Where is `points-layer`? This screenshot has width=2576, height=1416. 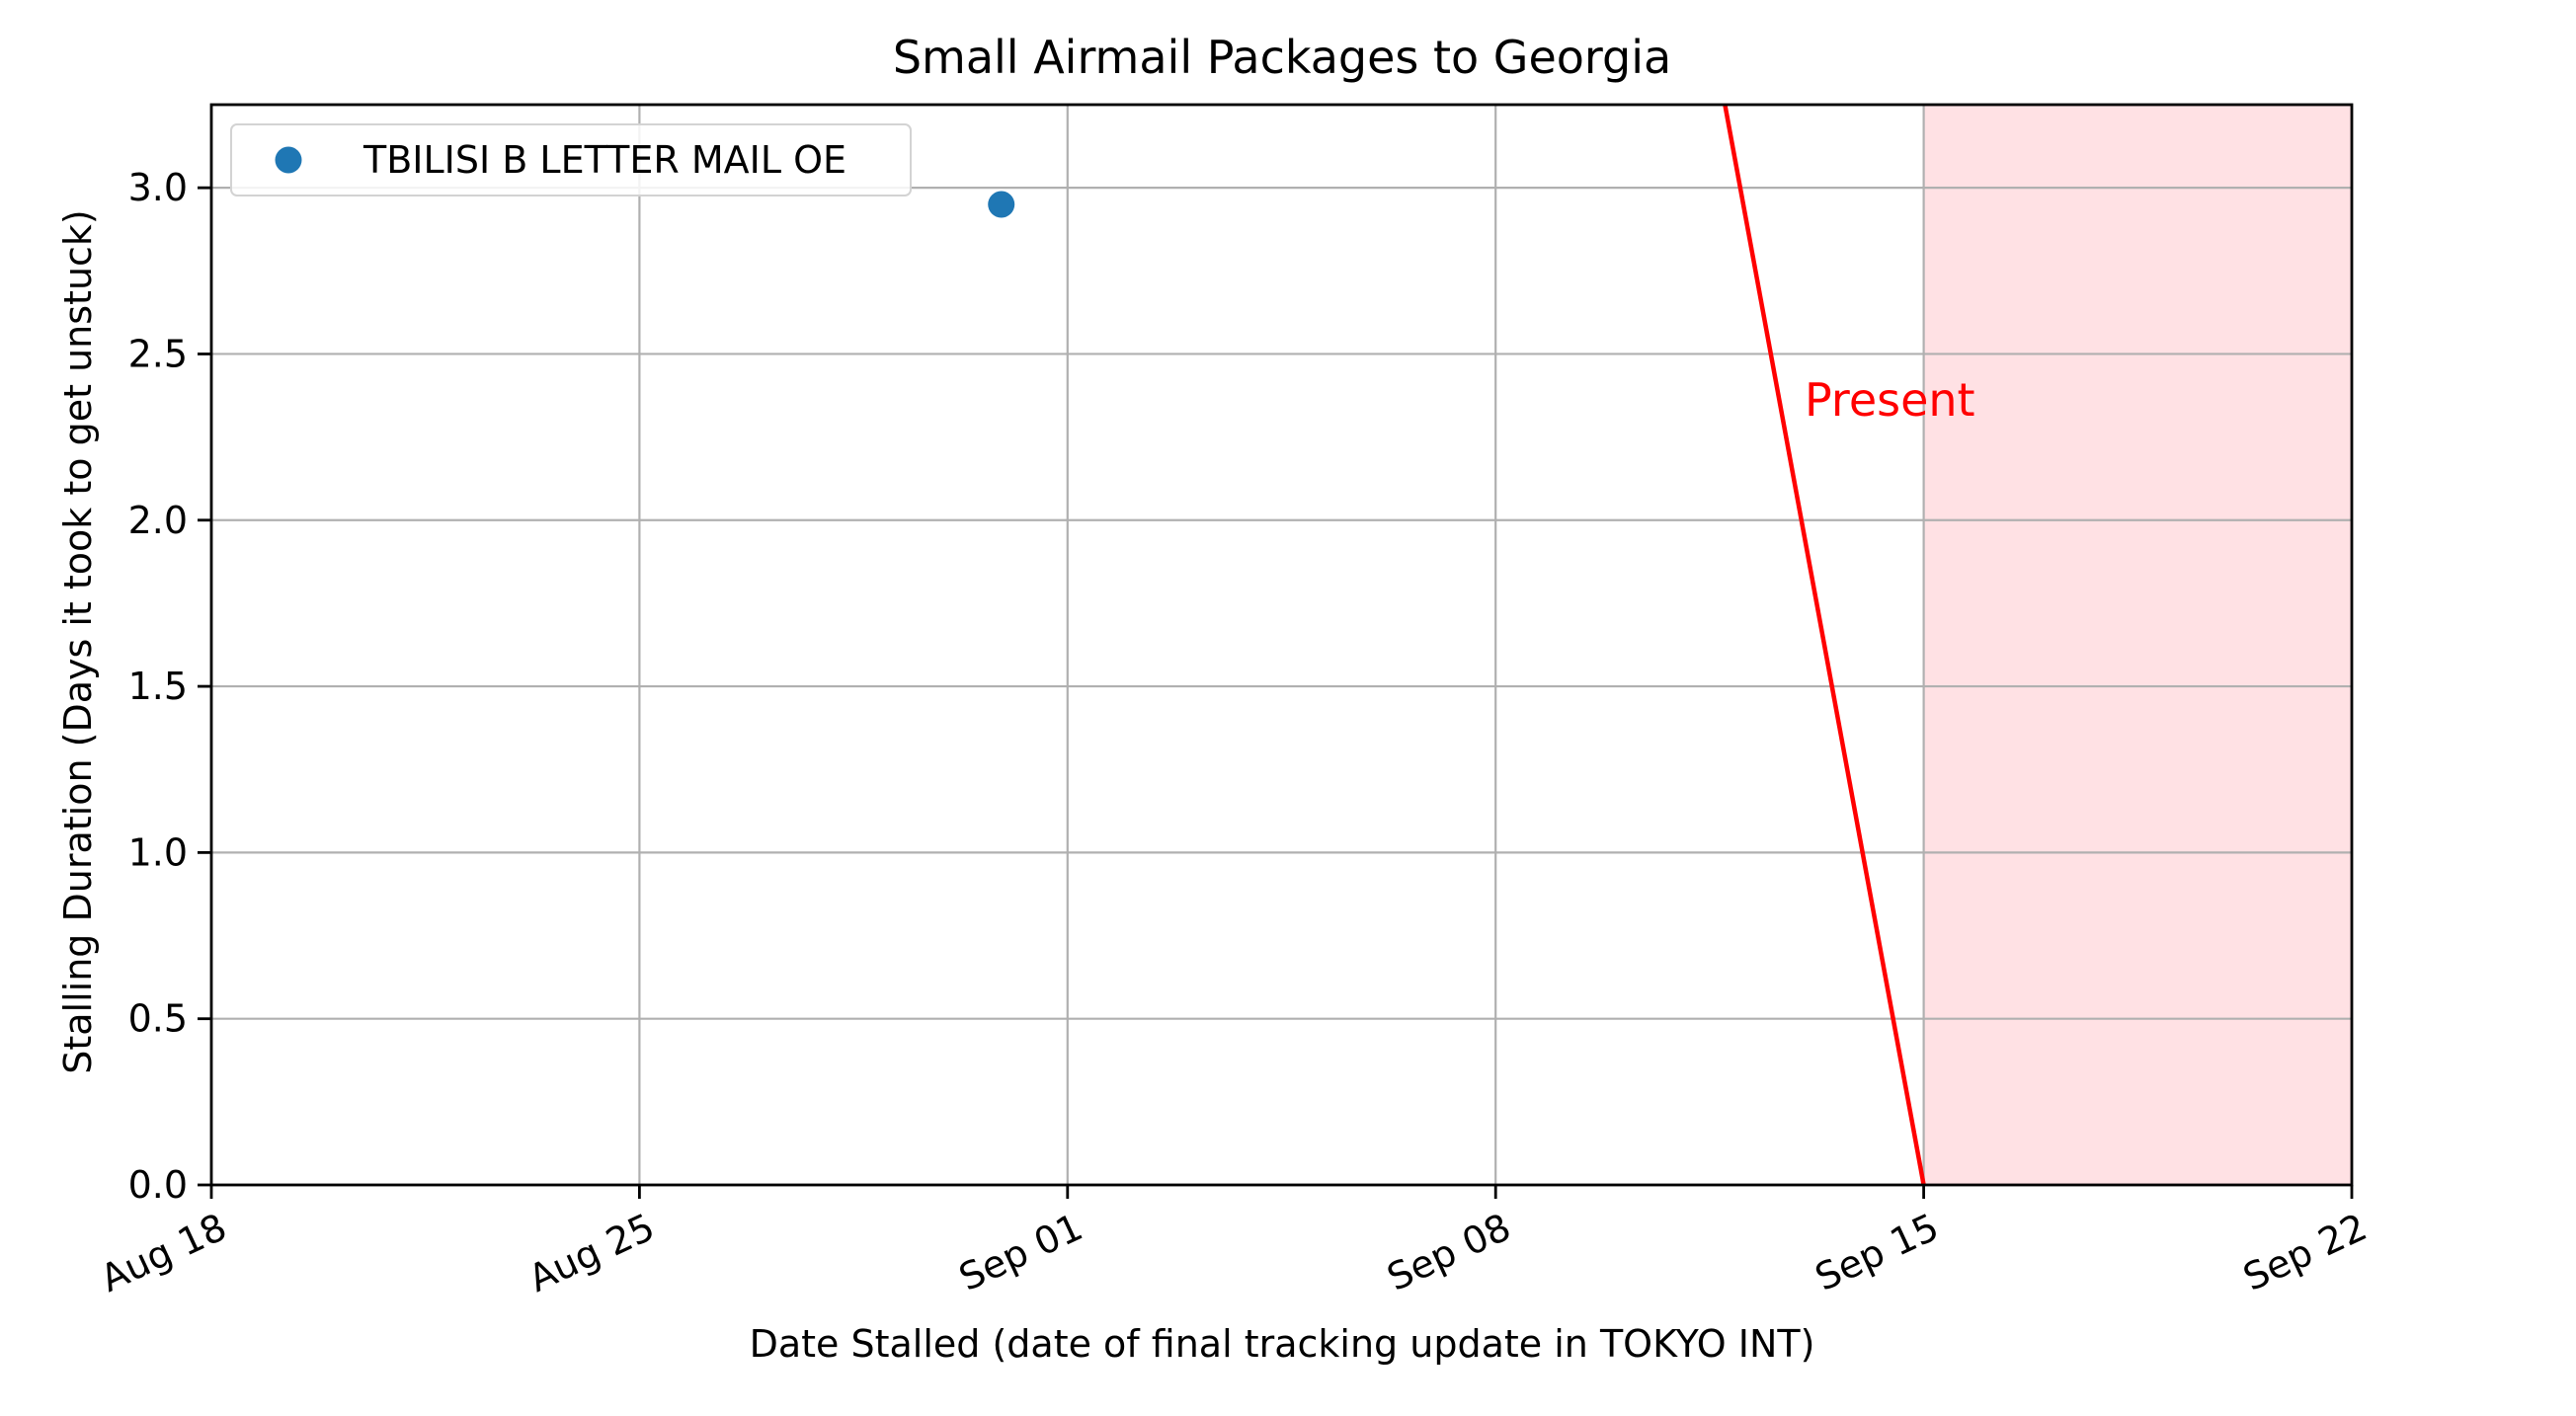 points-layer is located at coordinates (1001, 204).